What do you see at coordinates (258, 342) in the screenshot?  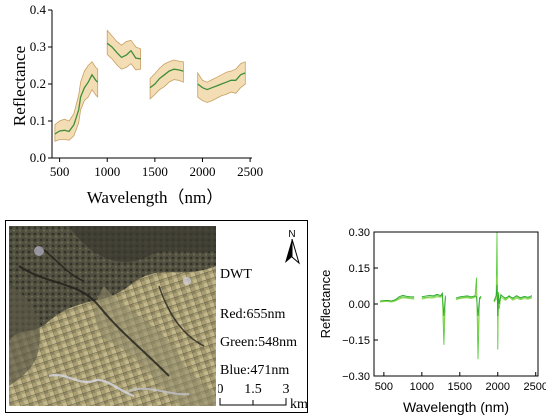 I see `green-band-label: Green:548nm` at bounding box center [258, 342].